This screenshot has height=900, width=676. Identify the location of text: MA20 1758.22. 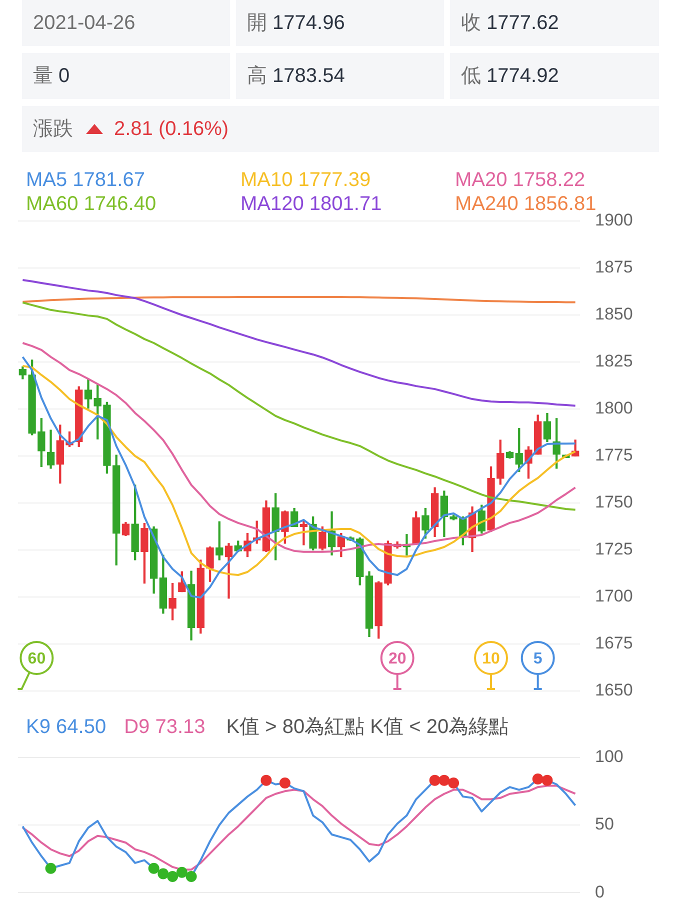
(520, 180).